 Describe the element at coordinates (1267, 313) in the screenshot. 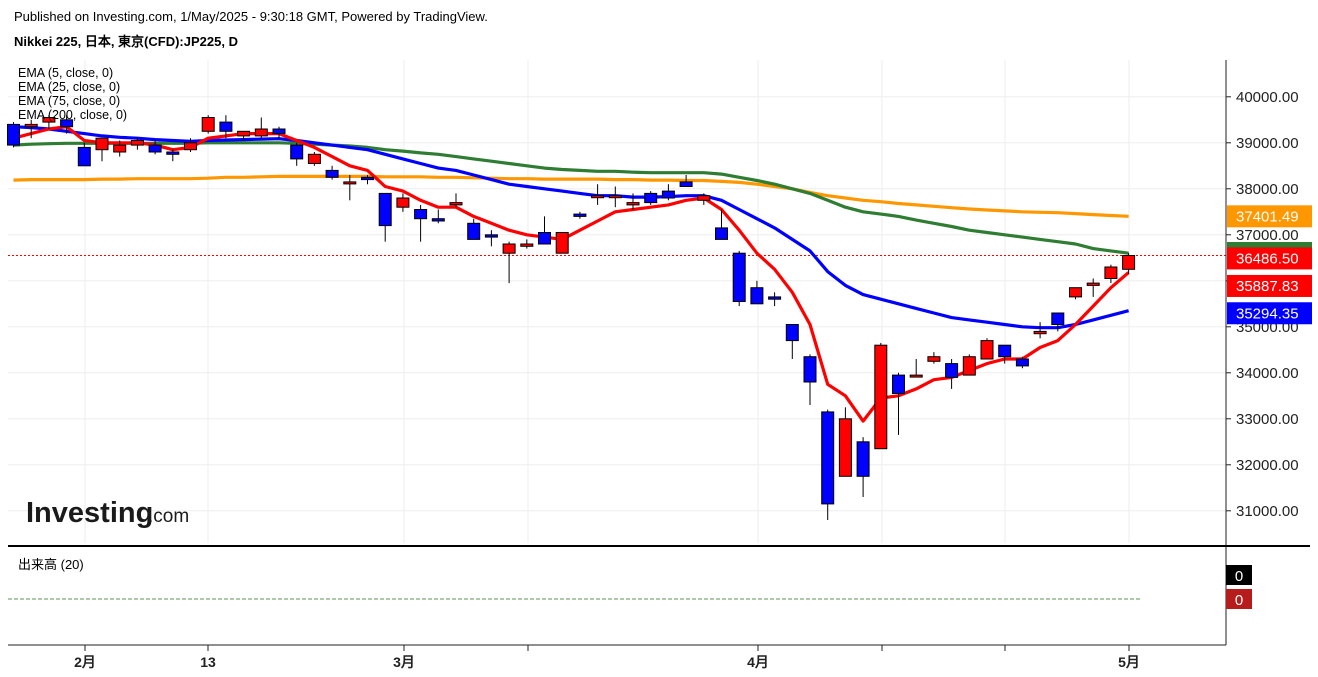

I see `price-badge-label: 35294.35` at that location.